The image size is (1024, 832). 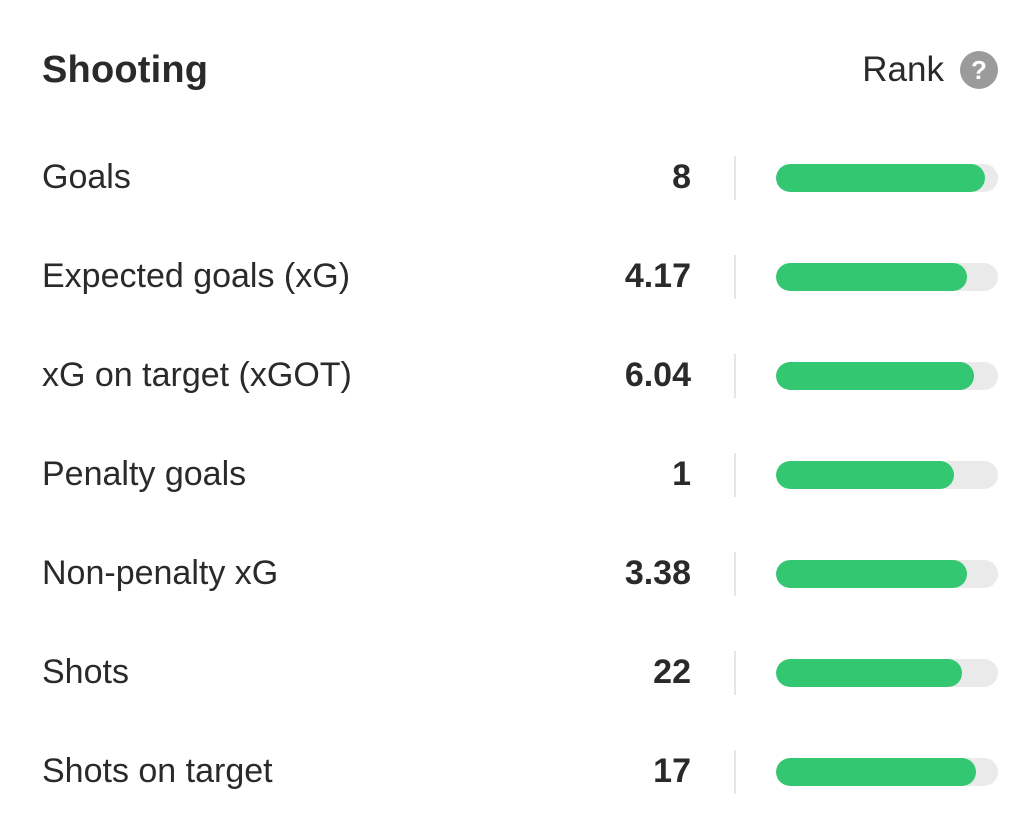 I want to click on stat-row-non-penalty-xg: Non-penalty xG 3.38, so click(x=520, y=573).